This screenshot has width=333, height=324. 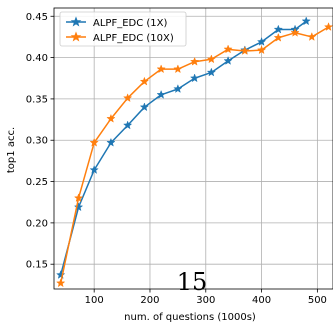 I want to click on y-tick-label: 0.35, so click(x=37, y=99).